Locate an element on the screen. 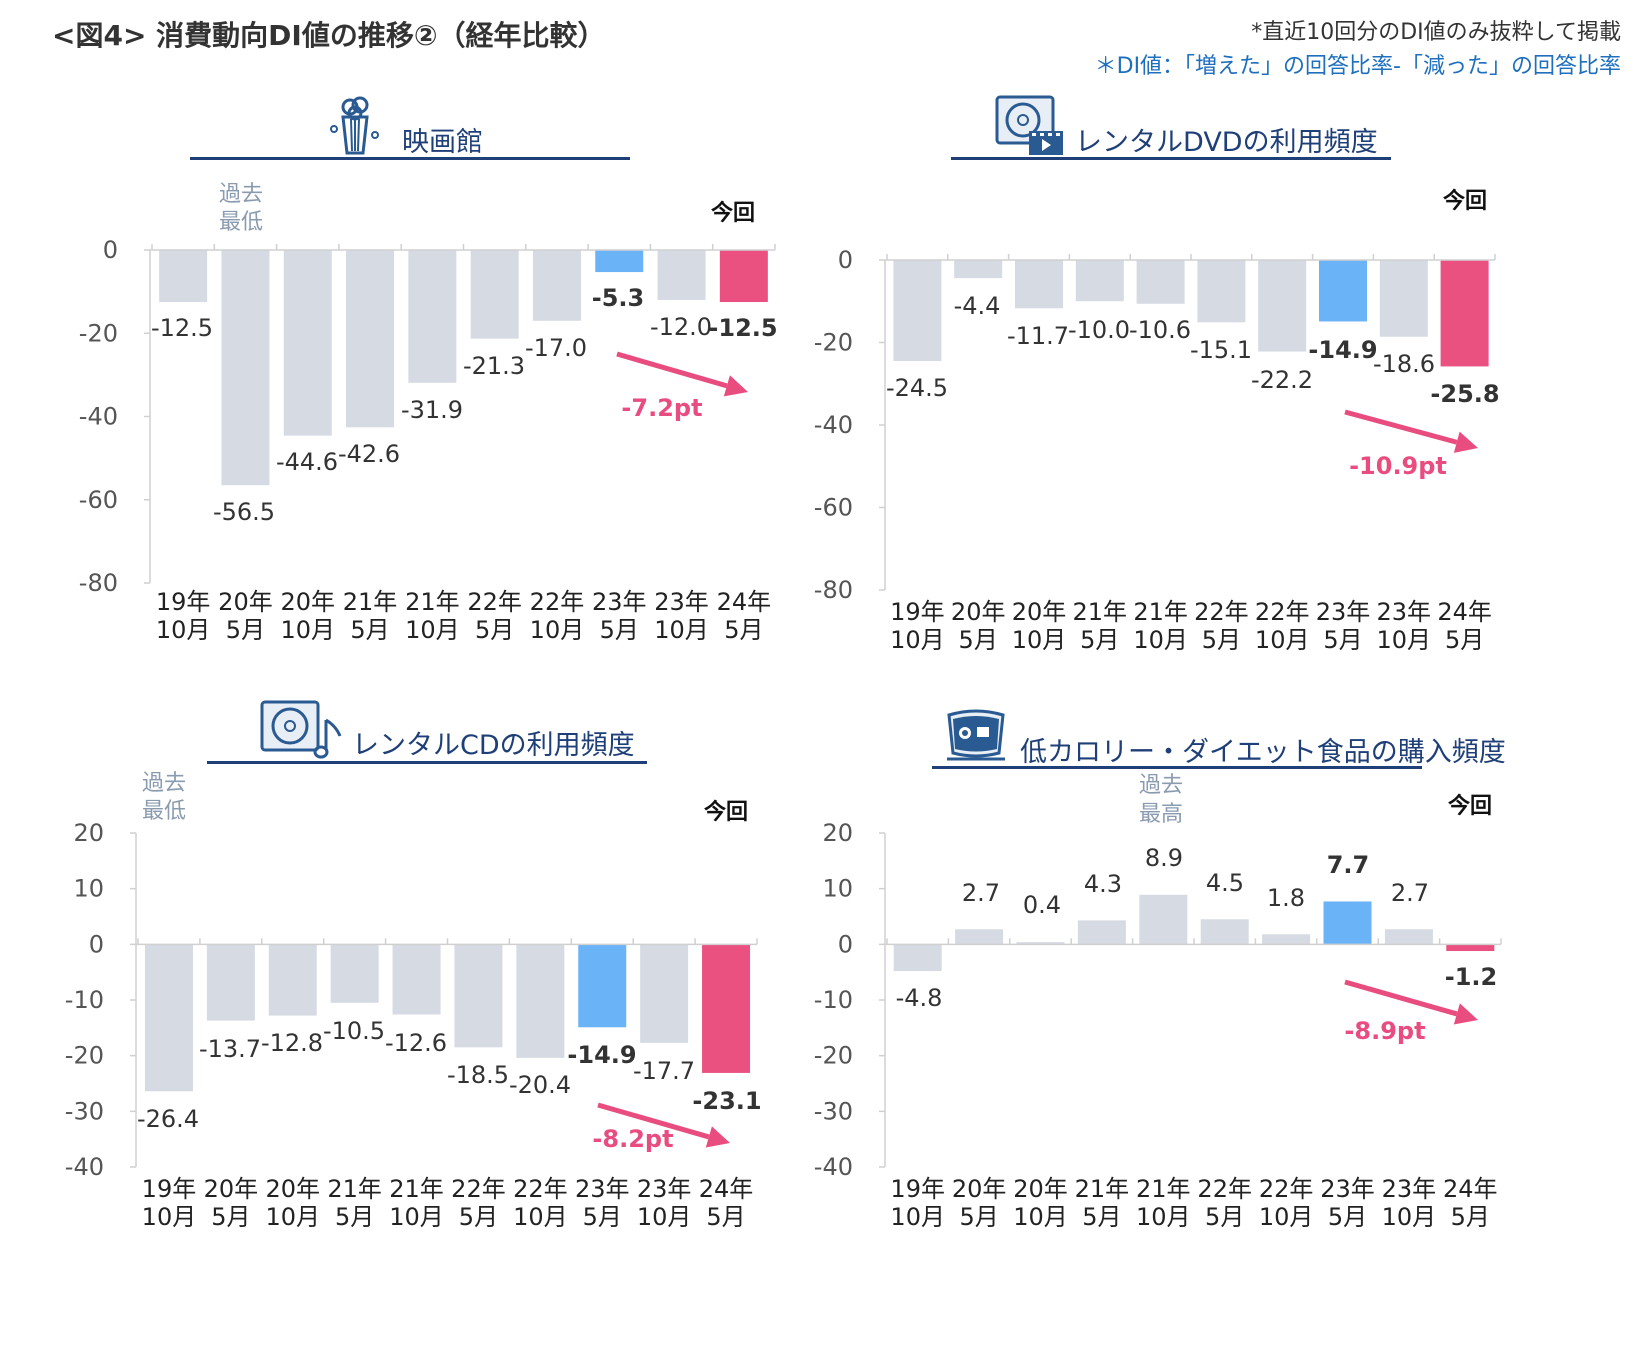 This screenshot has width=1635, height=1350. value-label: -4.4 is located at coordinates (977, 306).